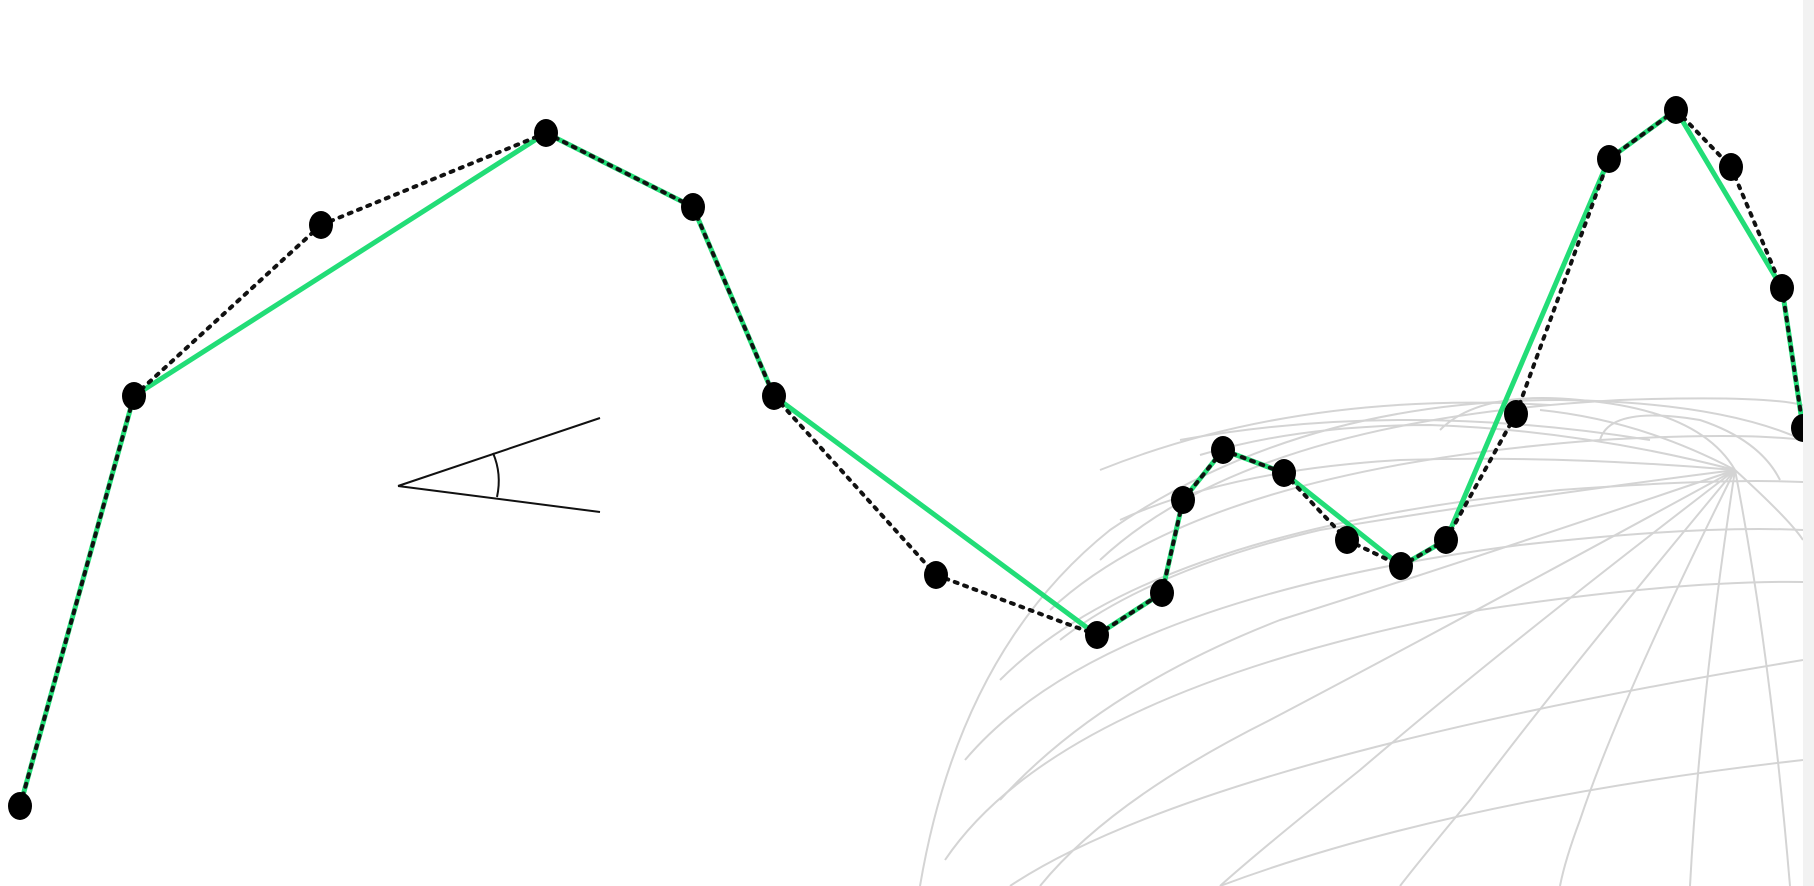 The height and width of the screenshot is (886, 1814). Describe the element at coordinates (1808, 443) in the screenshot. I see `right-edge-strip` at that location.